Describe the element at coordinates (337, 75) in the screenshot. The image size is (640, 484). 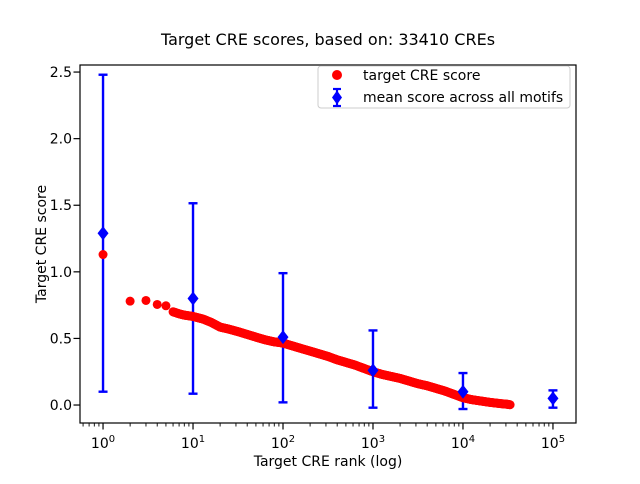
I see `legend-red-circle-icon` at that location.